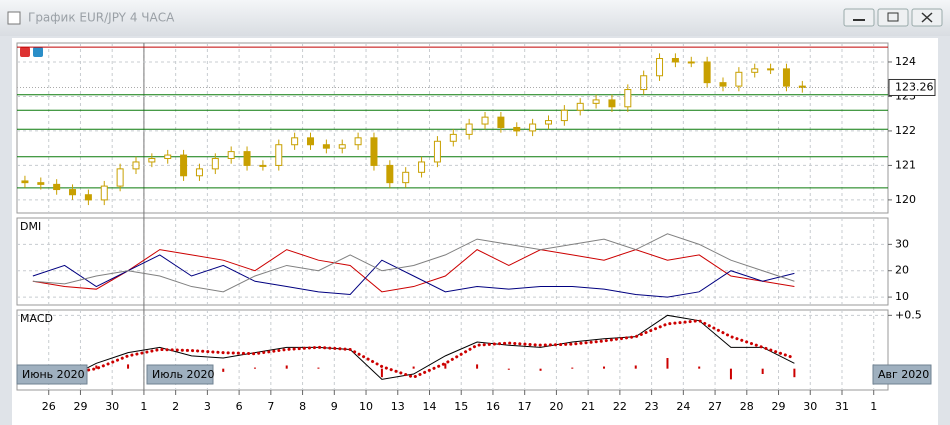 The image size is (950, 425). I want to click on x-tick-label: 1, so click(873, 406).